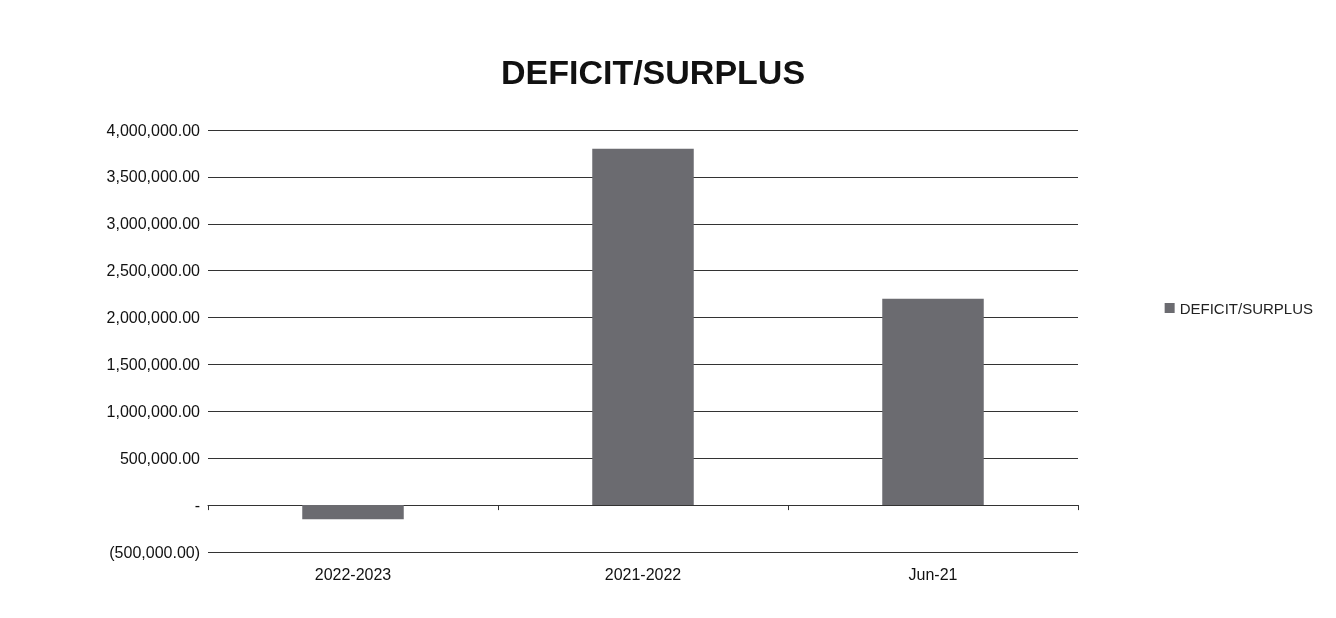 This screenshot has width=1336, height=618. I want to click on y-tick-label: 2,000,000.00, so click(153, 318).